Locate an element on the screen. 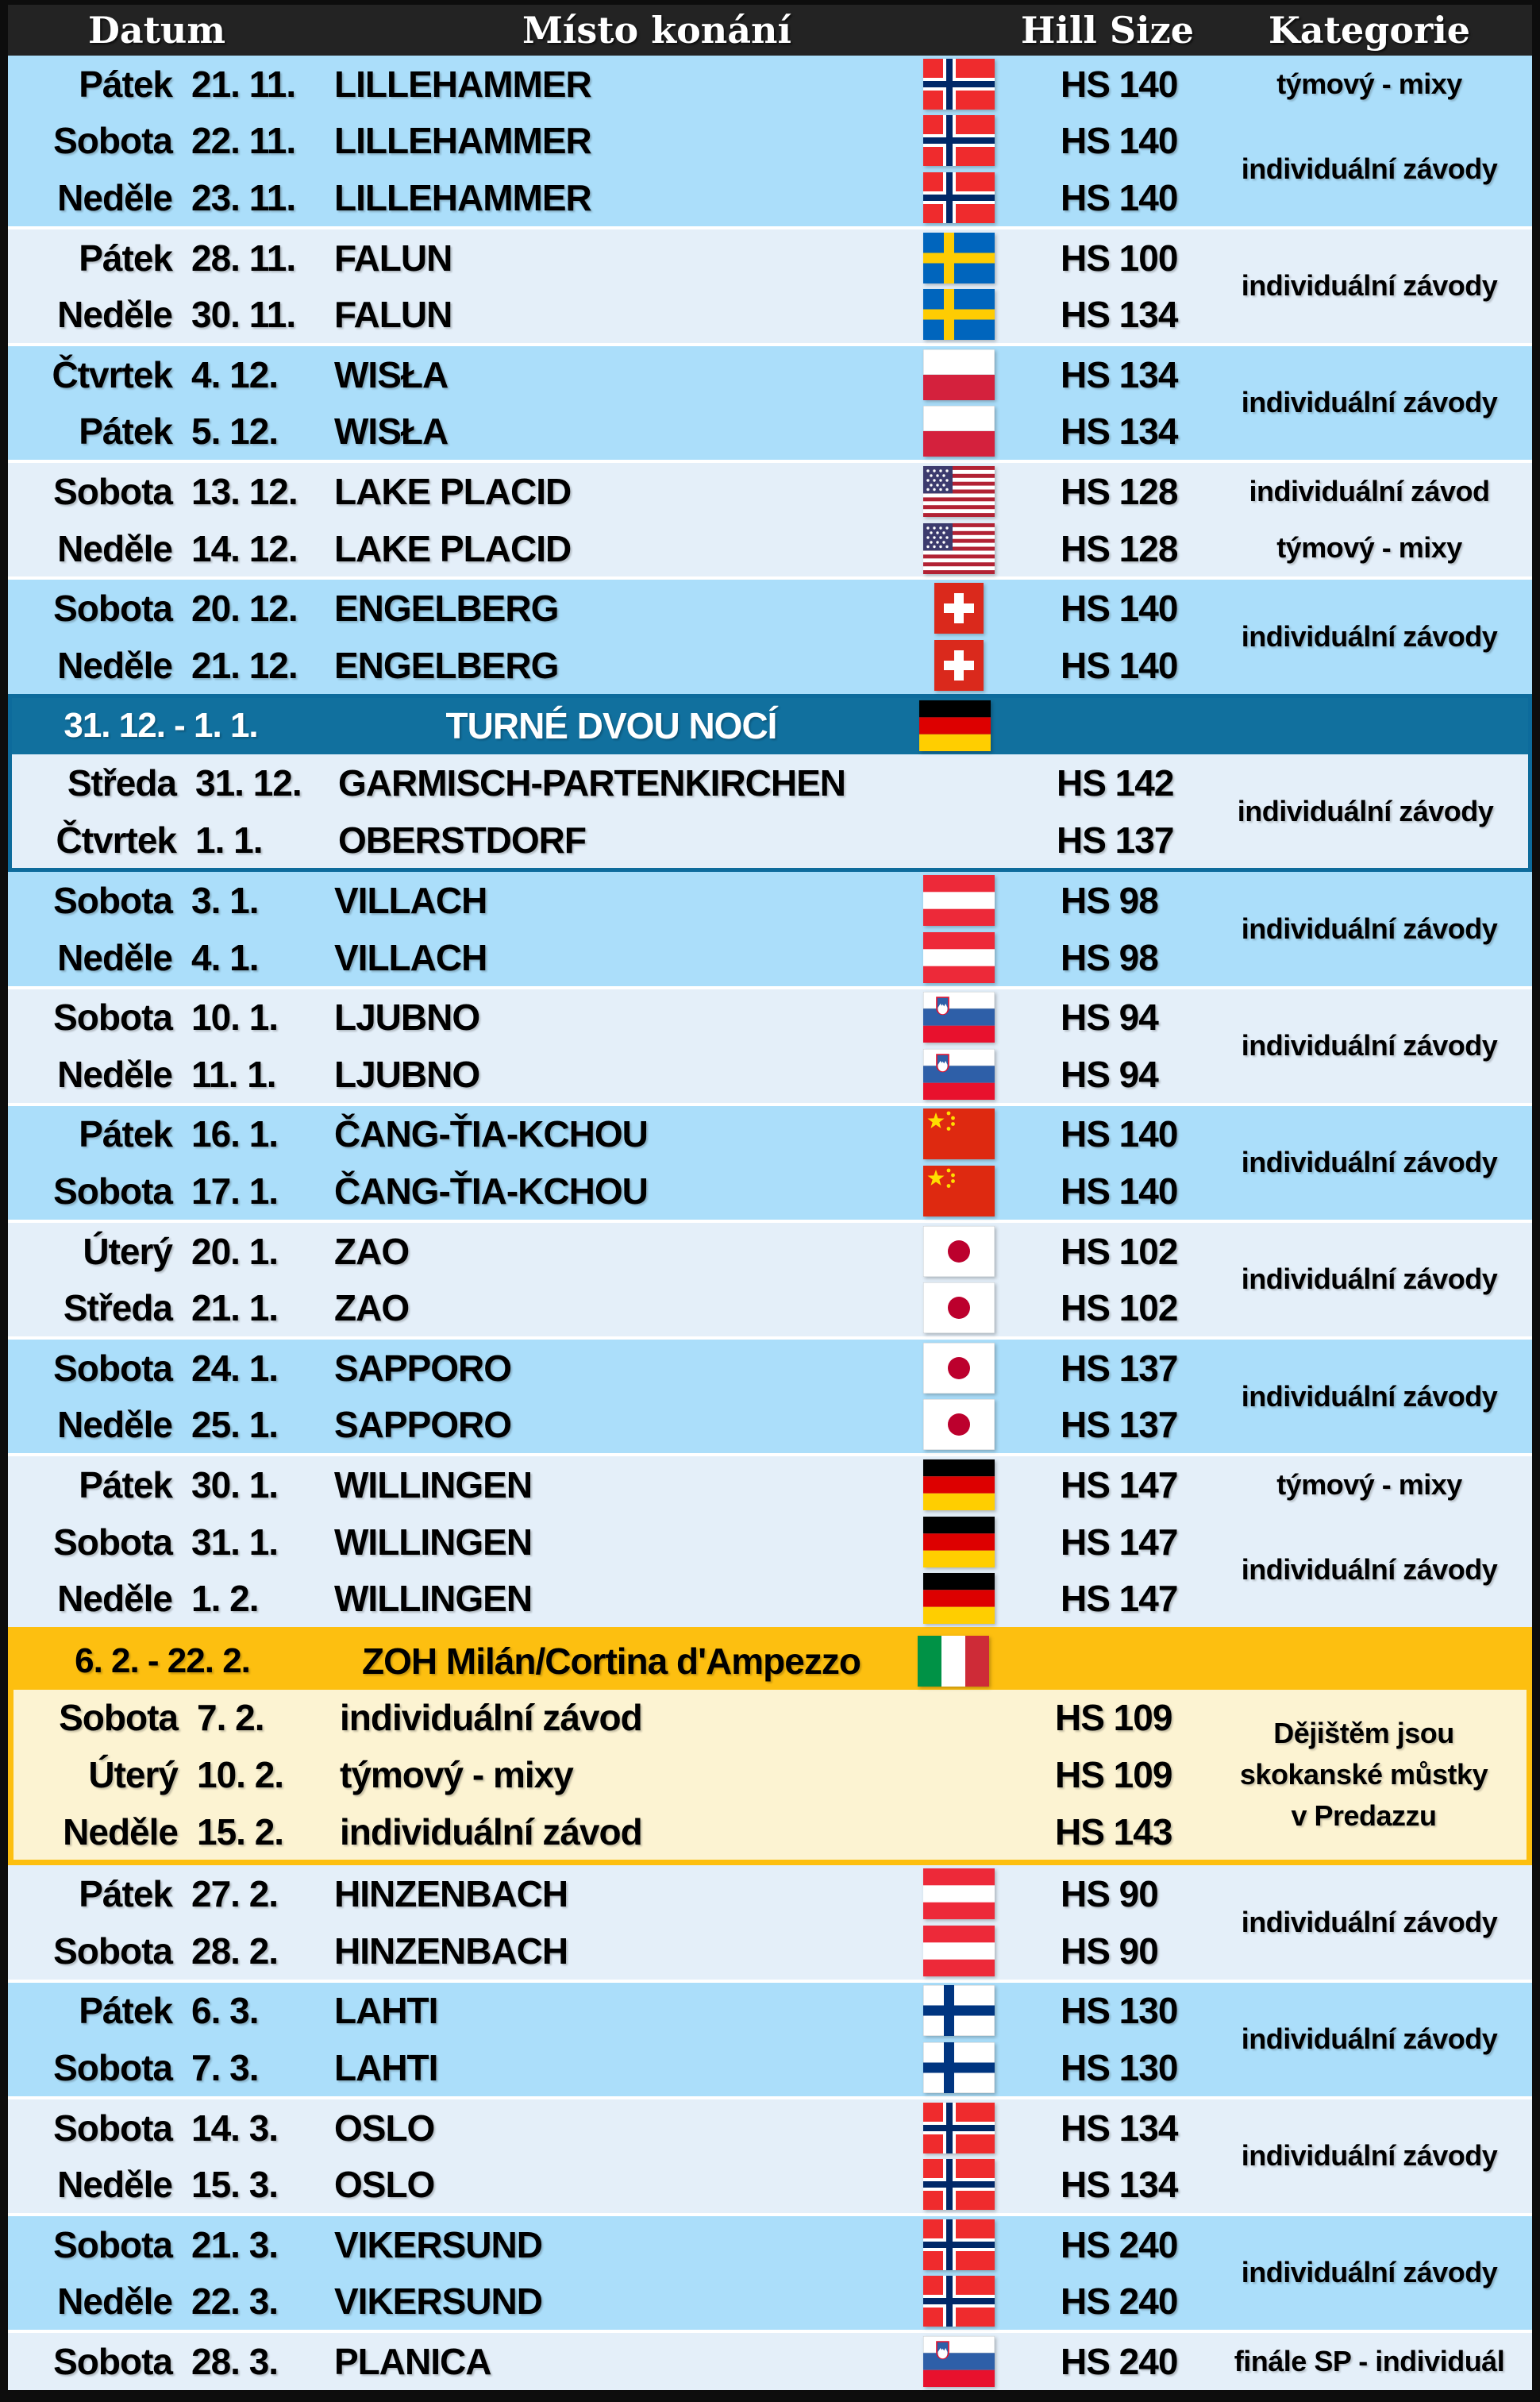 Image resolution: width=1540 pixels, height=2402 pixels. event-venue: LAHTI is located at coordinates (386, 2067).